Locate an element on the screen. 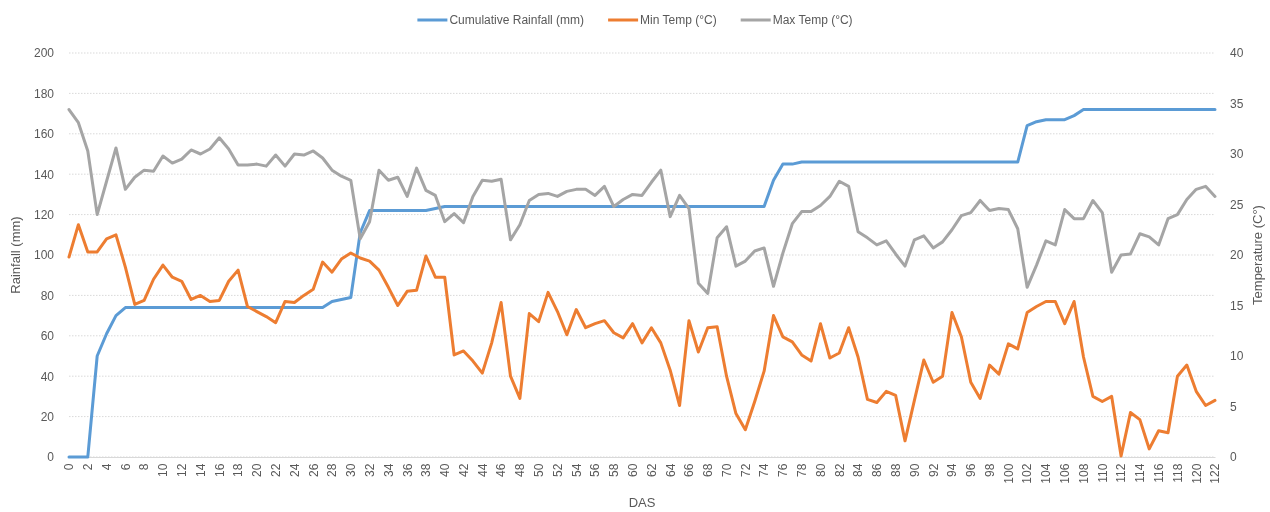 The width and height of the screenshot is (1270, 512). x-tick-label: 6 is located at coordinates (125, 467).